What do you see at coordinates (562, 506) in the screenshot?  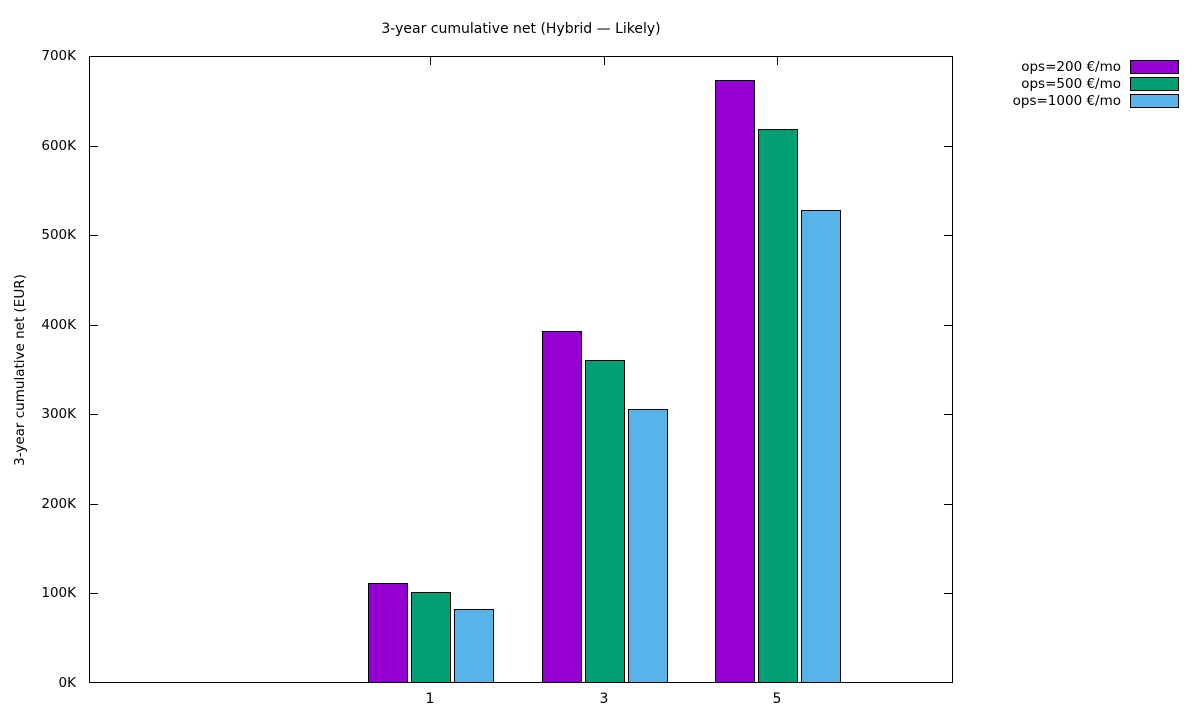 I see `bar-ops-200-mo-x3` at bounding box center [562, 506].